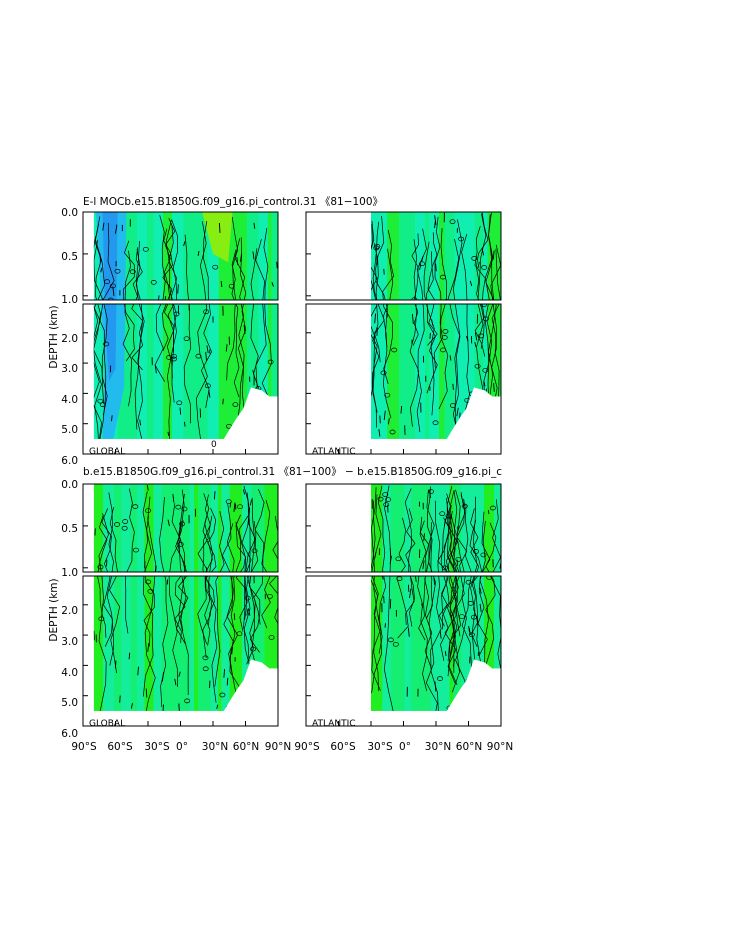  I want to click on chart-2-ytick-labels: 0.0 0.5 1.0 2.0 3.0 4.0 5.0 6.0, so click(69, 609).